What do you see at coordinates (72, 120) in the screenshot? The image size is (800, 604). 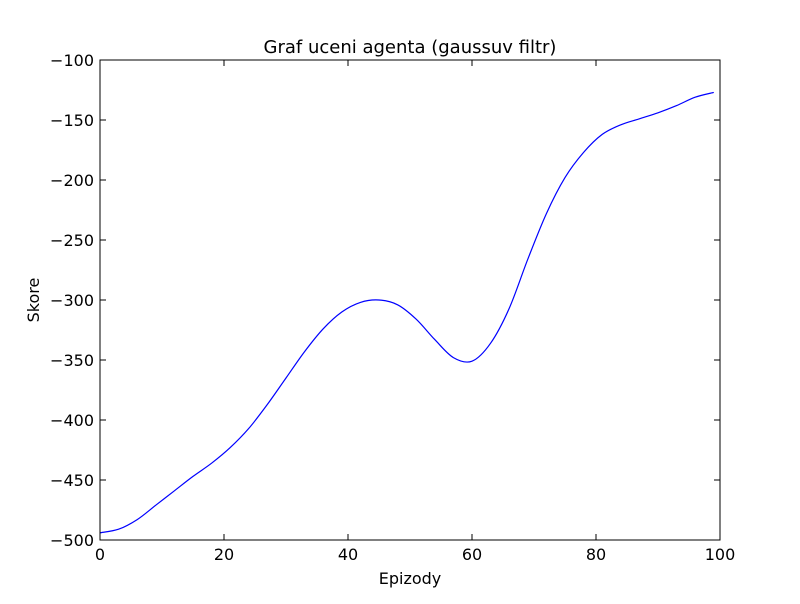 I see `y-tick-label: −150` at bounding box center [72, 120].